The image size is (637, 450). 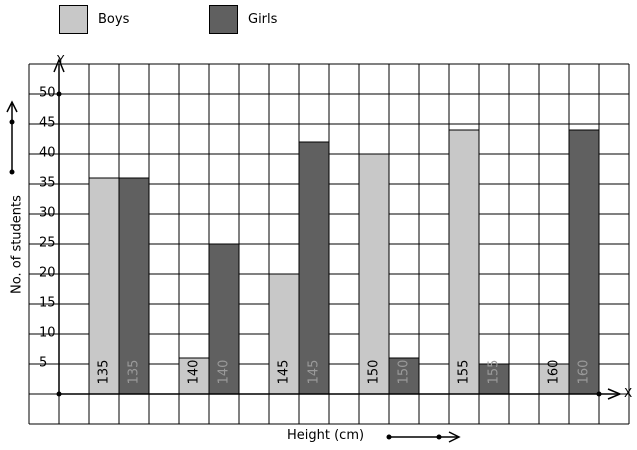 I want to click on x-axis-label: Height (cm), so click(x=326, y=435).